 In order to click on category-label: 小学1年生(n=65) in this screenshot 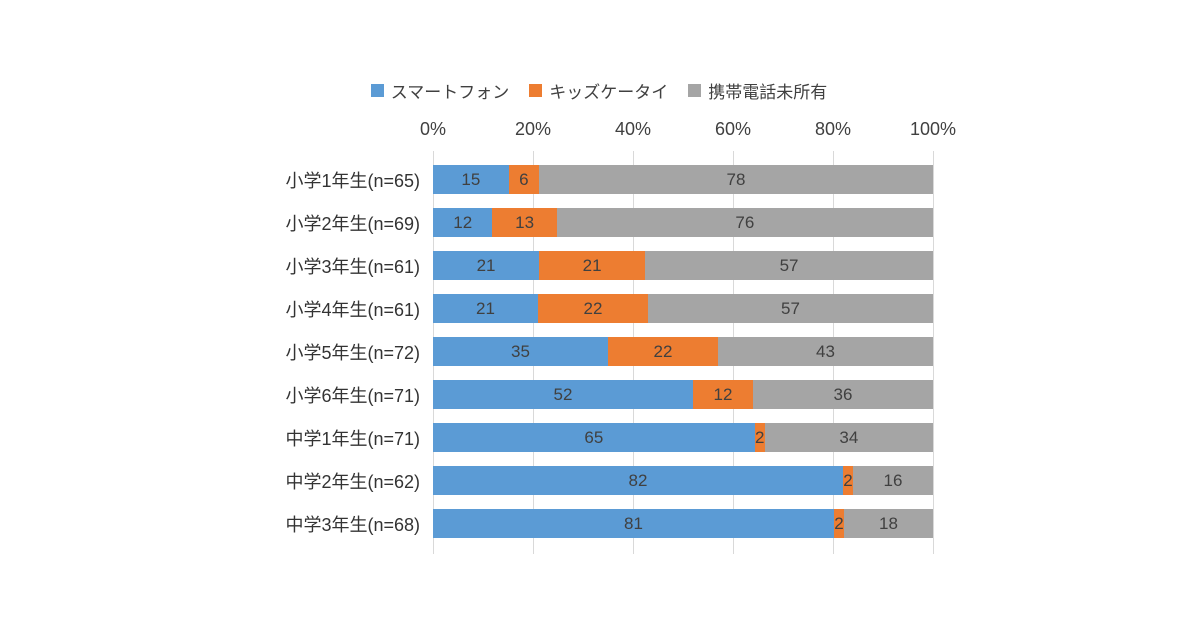, I will do `click(352, 180)`.